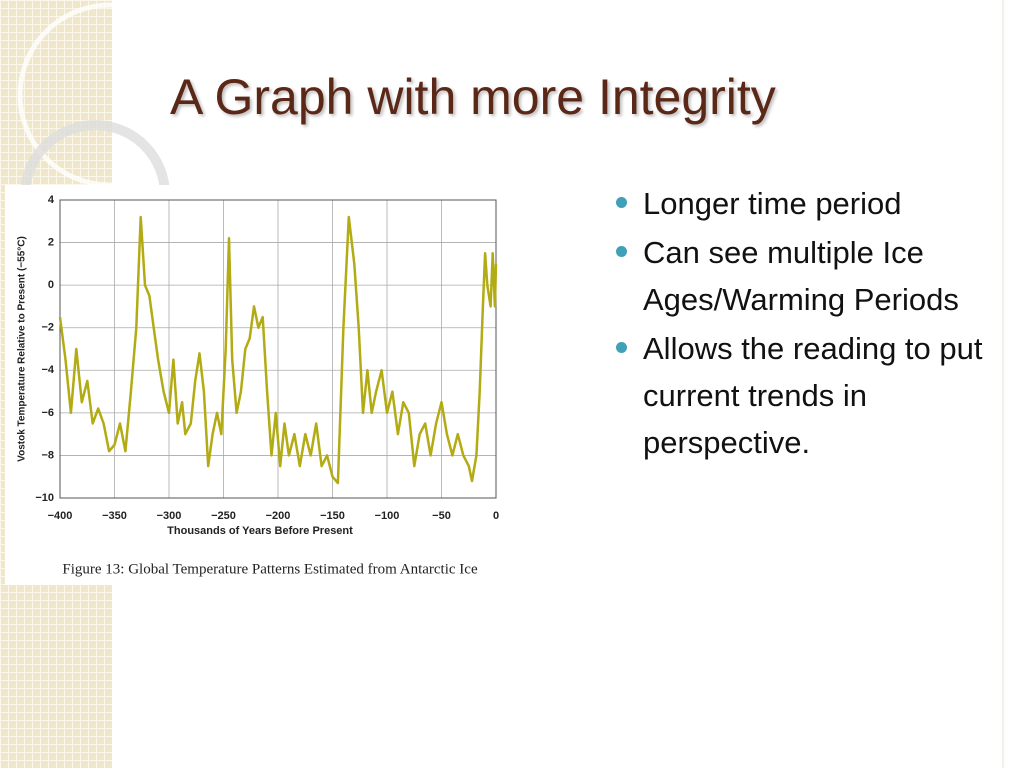 The width and height of the screenshot is (1024, 768). I want to click on x-tick-label: −200, so click(278, 516).